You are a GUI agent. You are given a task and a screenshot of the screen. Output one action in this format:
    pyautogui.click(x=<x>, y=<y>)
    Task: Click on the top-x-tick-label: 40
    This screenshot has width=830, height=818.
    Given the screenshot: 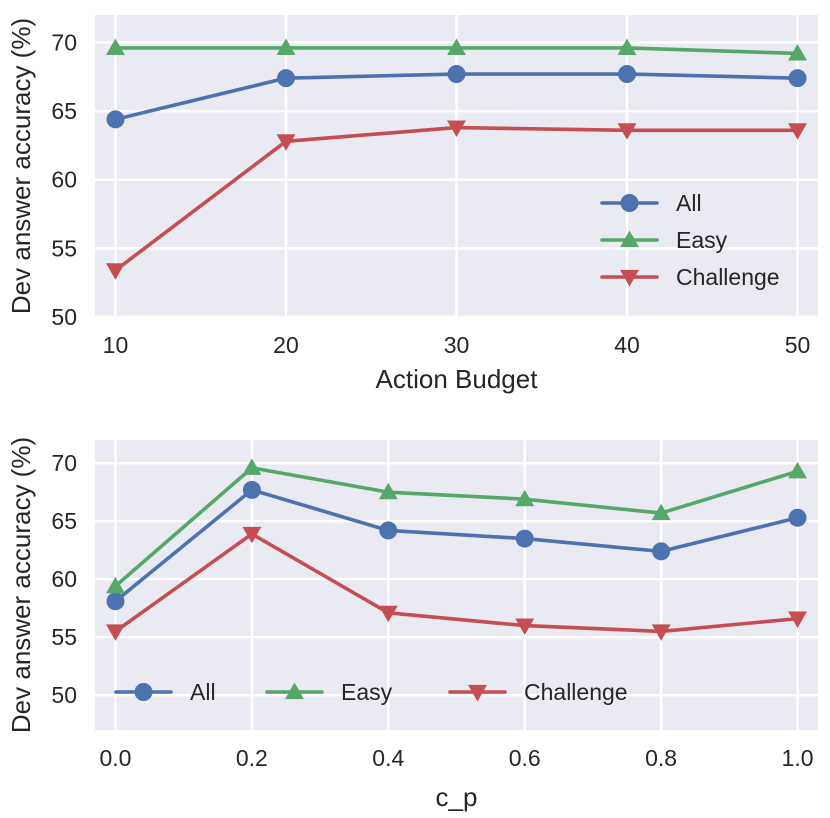 What is the action you would take?
    pyautogui.click(x=627, y=345)
    